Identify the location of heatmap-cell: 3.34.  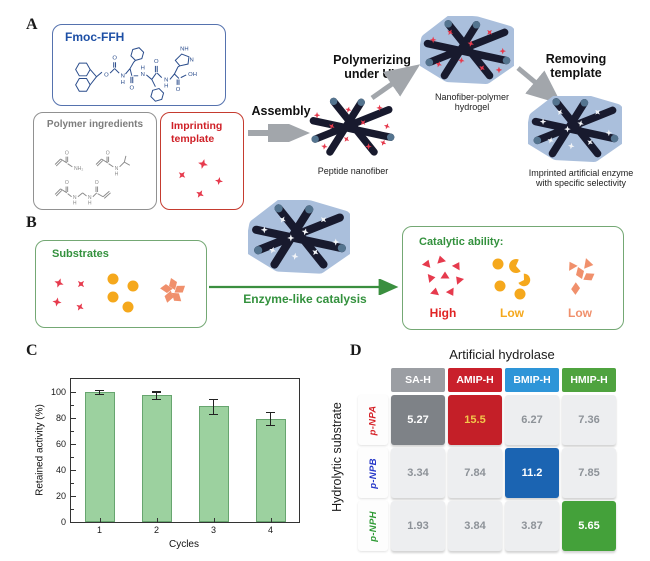
(418, 473).